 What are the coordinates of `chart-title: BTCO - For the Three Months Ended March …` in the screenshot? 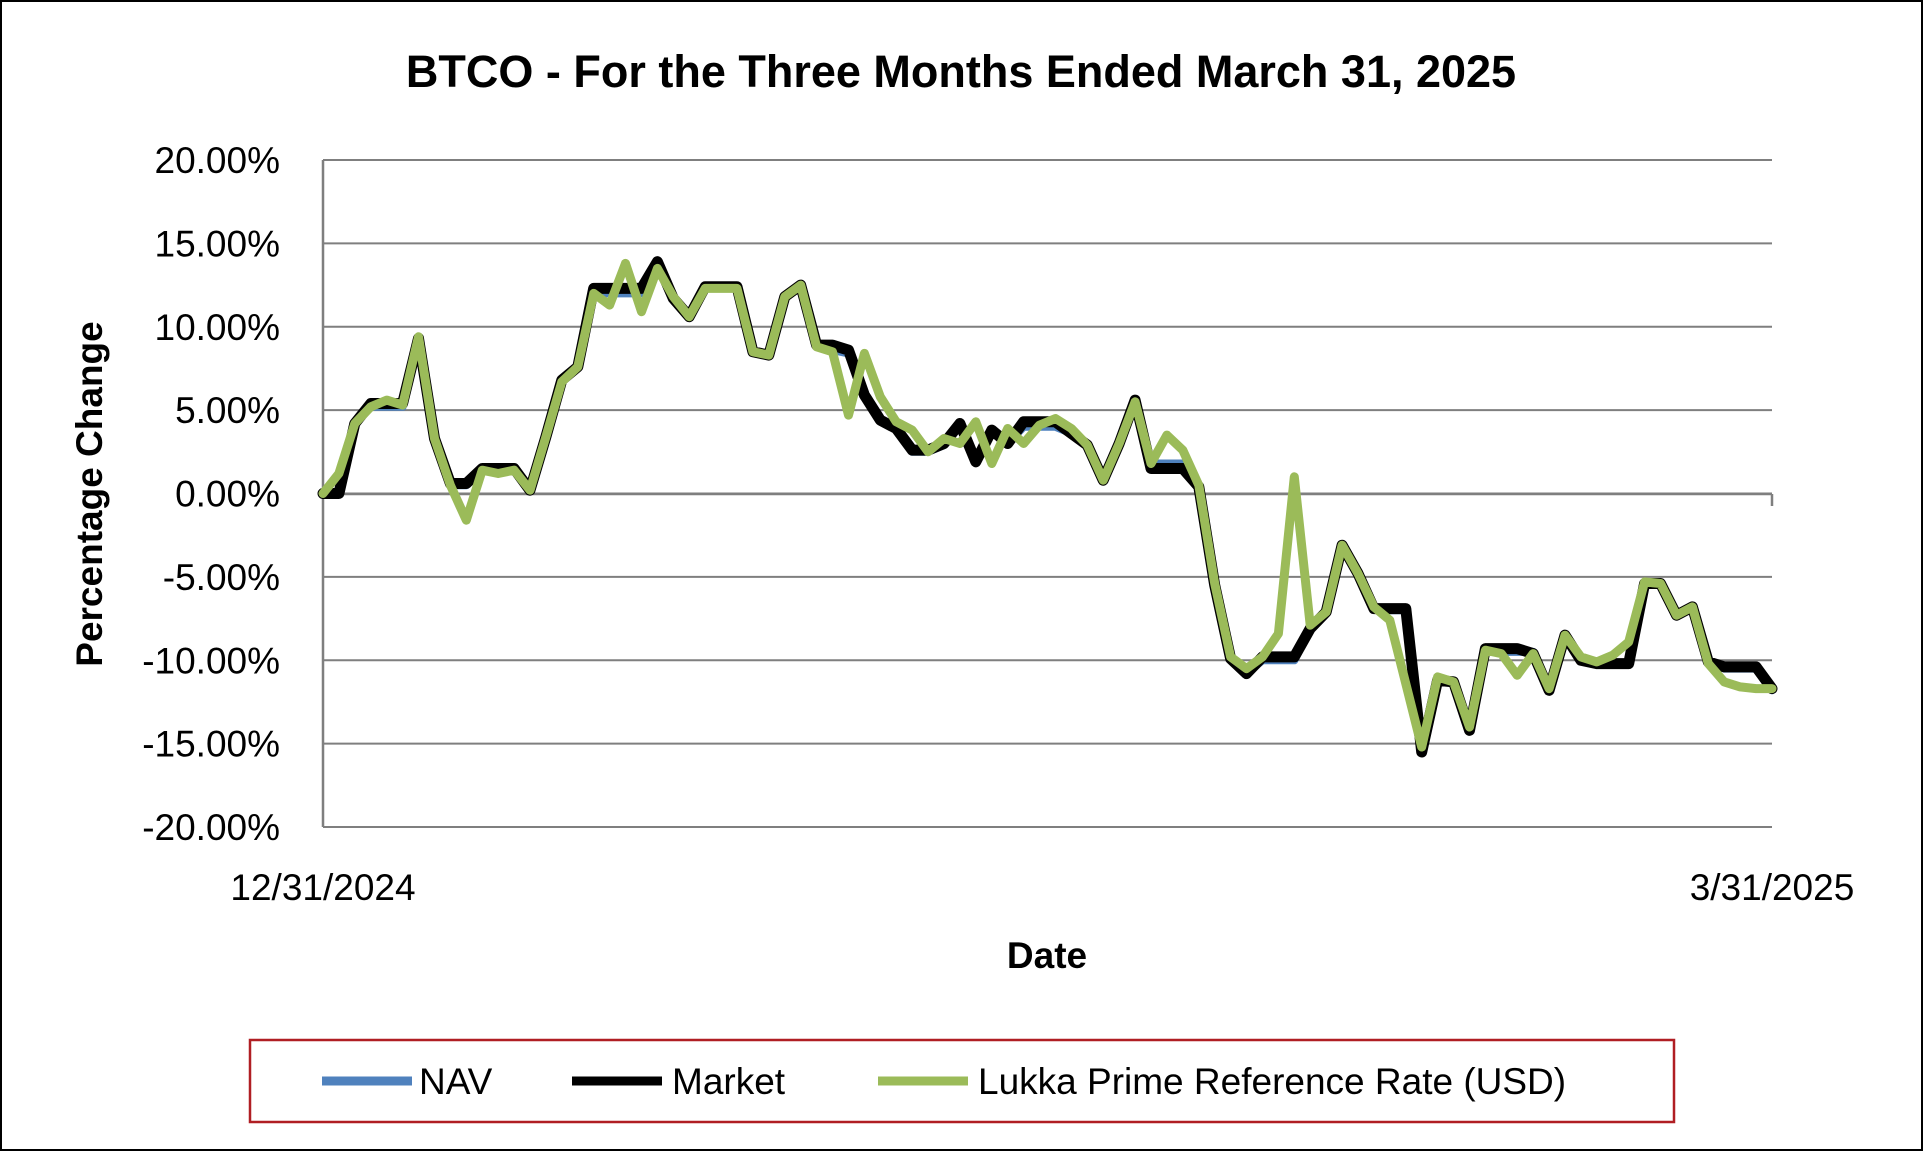 It's located at (961, 71).